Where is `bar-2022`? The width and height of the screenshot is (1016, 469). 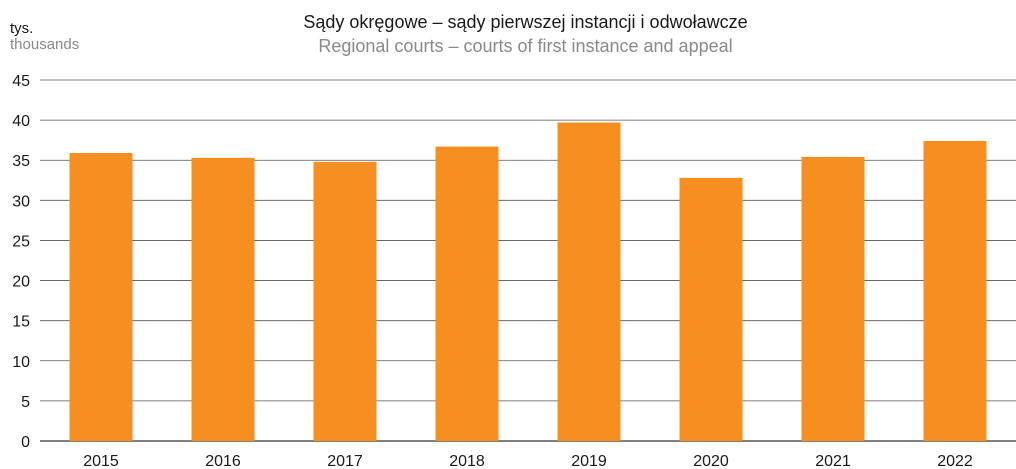
bar-2022 is located at coordinates (955, 291).